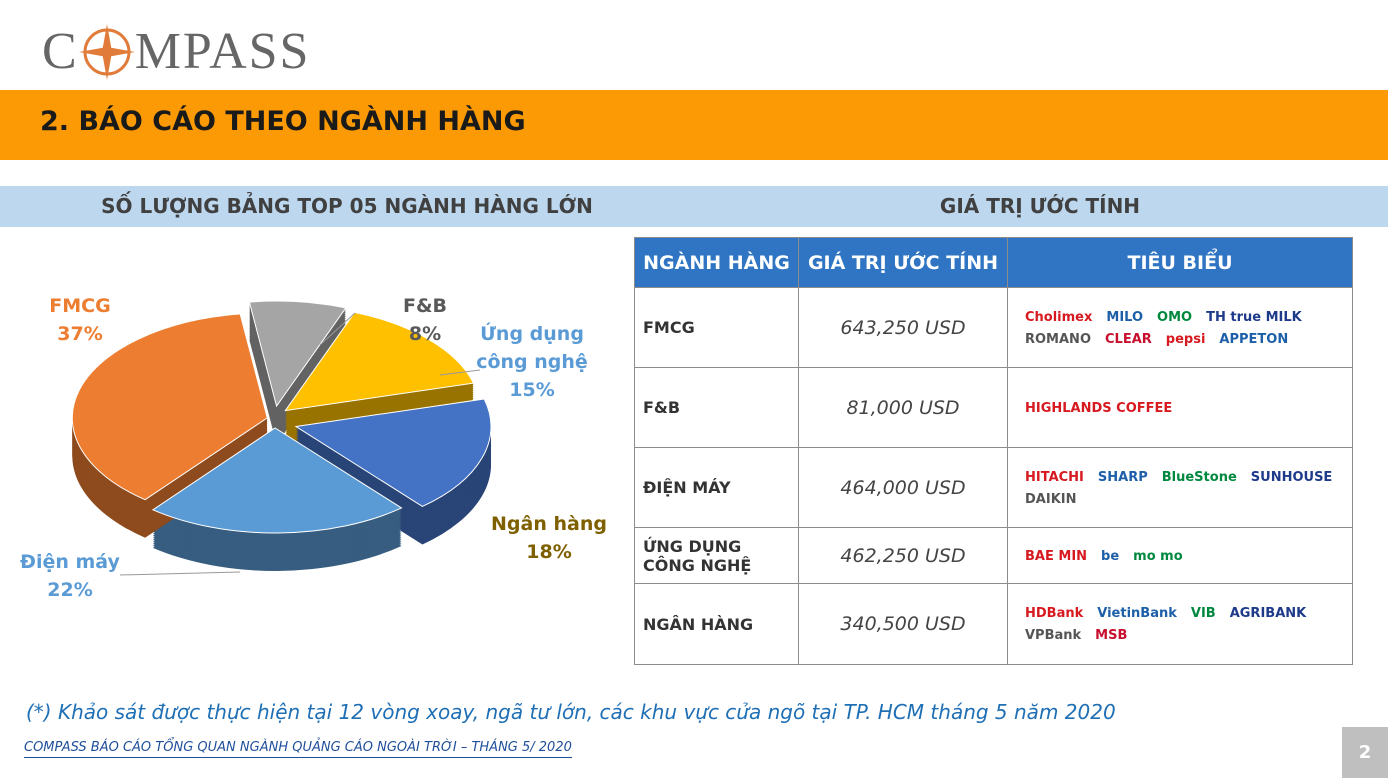 The image size is (1388, 778). I want to click on table-row: F&B 81,000 USD HIGHLANDS COFFEE, so click(993, 407).